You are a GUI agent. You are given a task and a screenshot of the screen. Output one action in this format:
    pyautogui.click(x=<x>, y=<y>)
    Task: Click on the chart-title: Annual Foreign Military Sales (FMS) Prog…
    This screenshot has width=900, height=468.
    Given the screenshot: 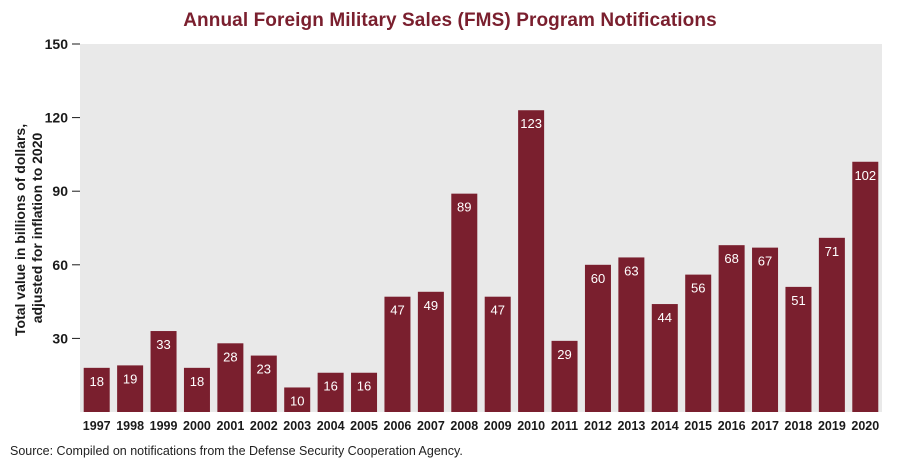 What is the action you would take?
    pyautogui.click(x=450, y=20)
    